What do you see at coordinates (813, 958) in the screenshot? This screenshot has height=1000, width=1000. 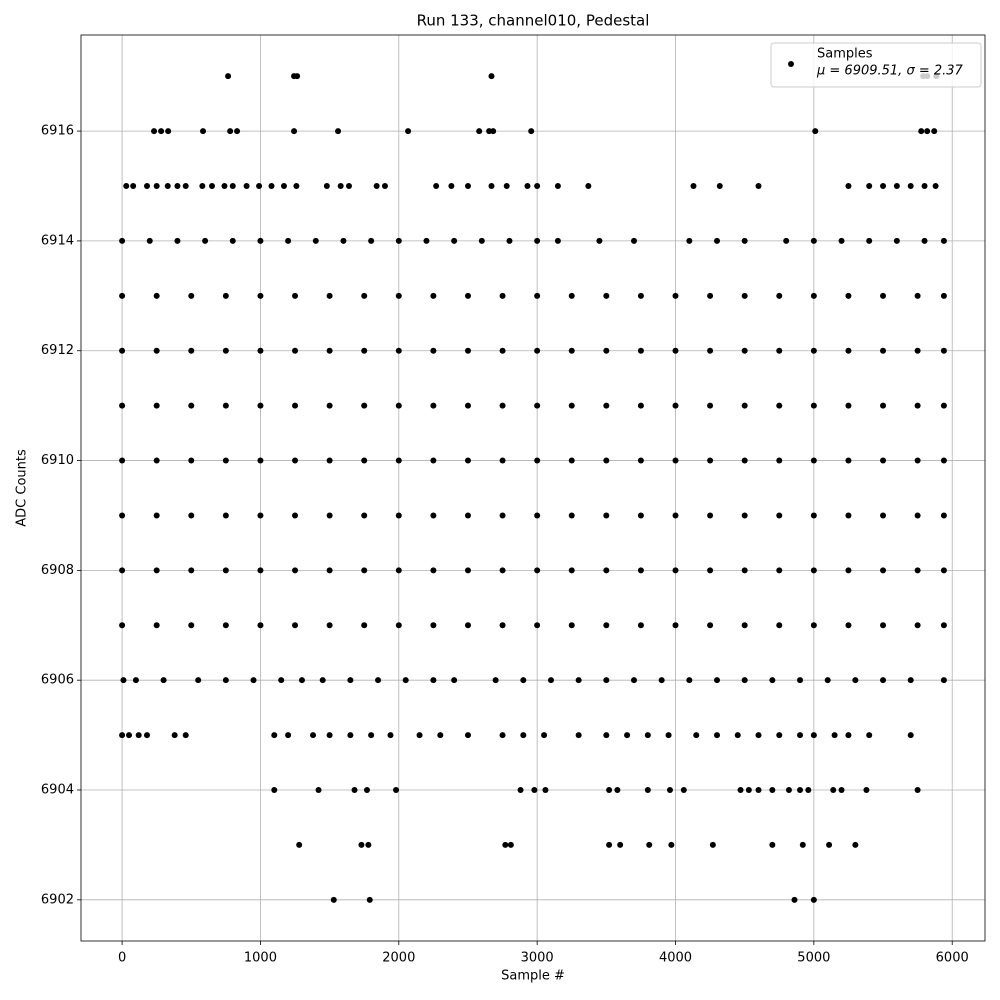 I see `x-tick-label: 5000` at bounding box center [813, 958].